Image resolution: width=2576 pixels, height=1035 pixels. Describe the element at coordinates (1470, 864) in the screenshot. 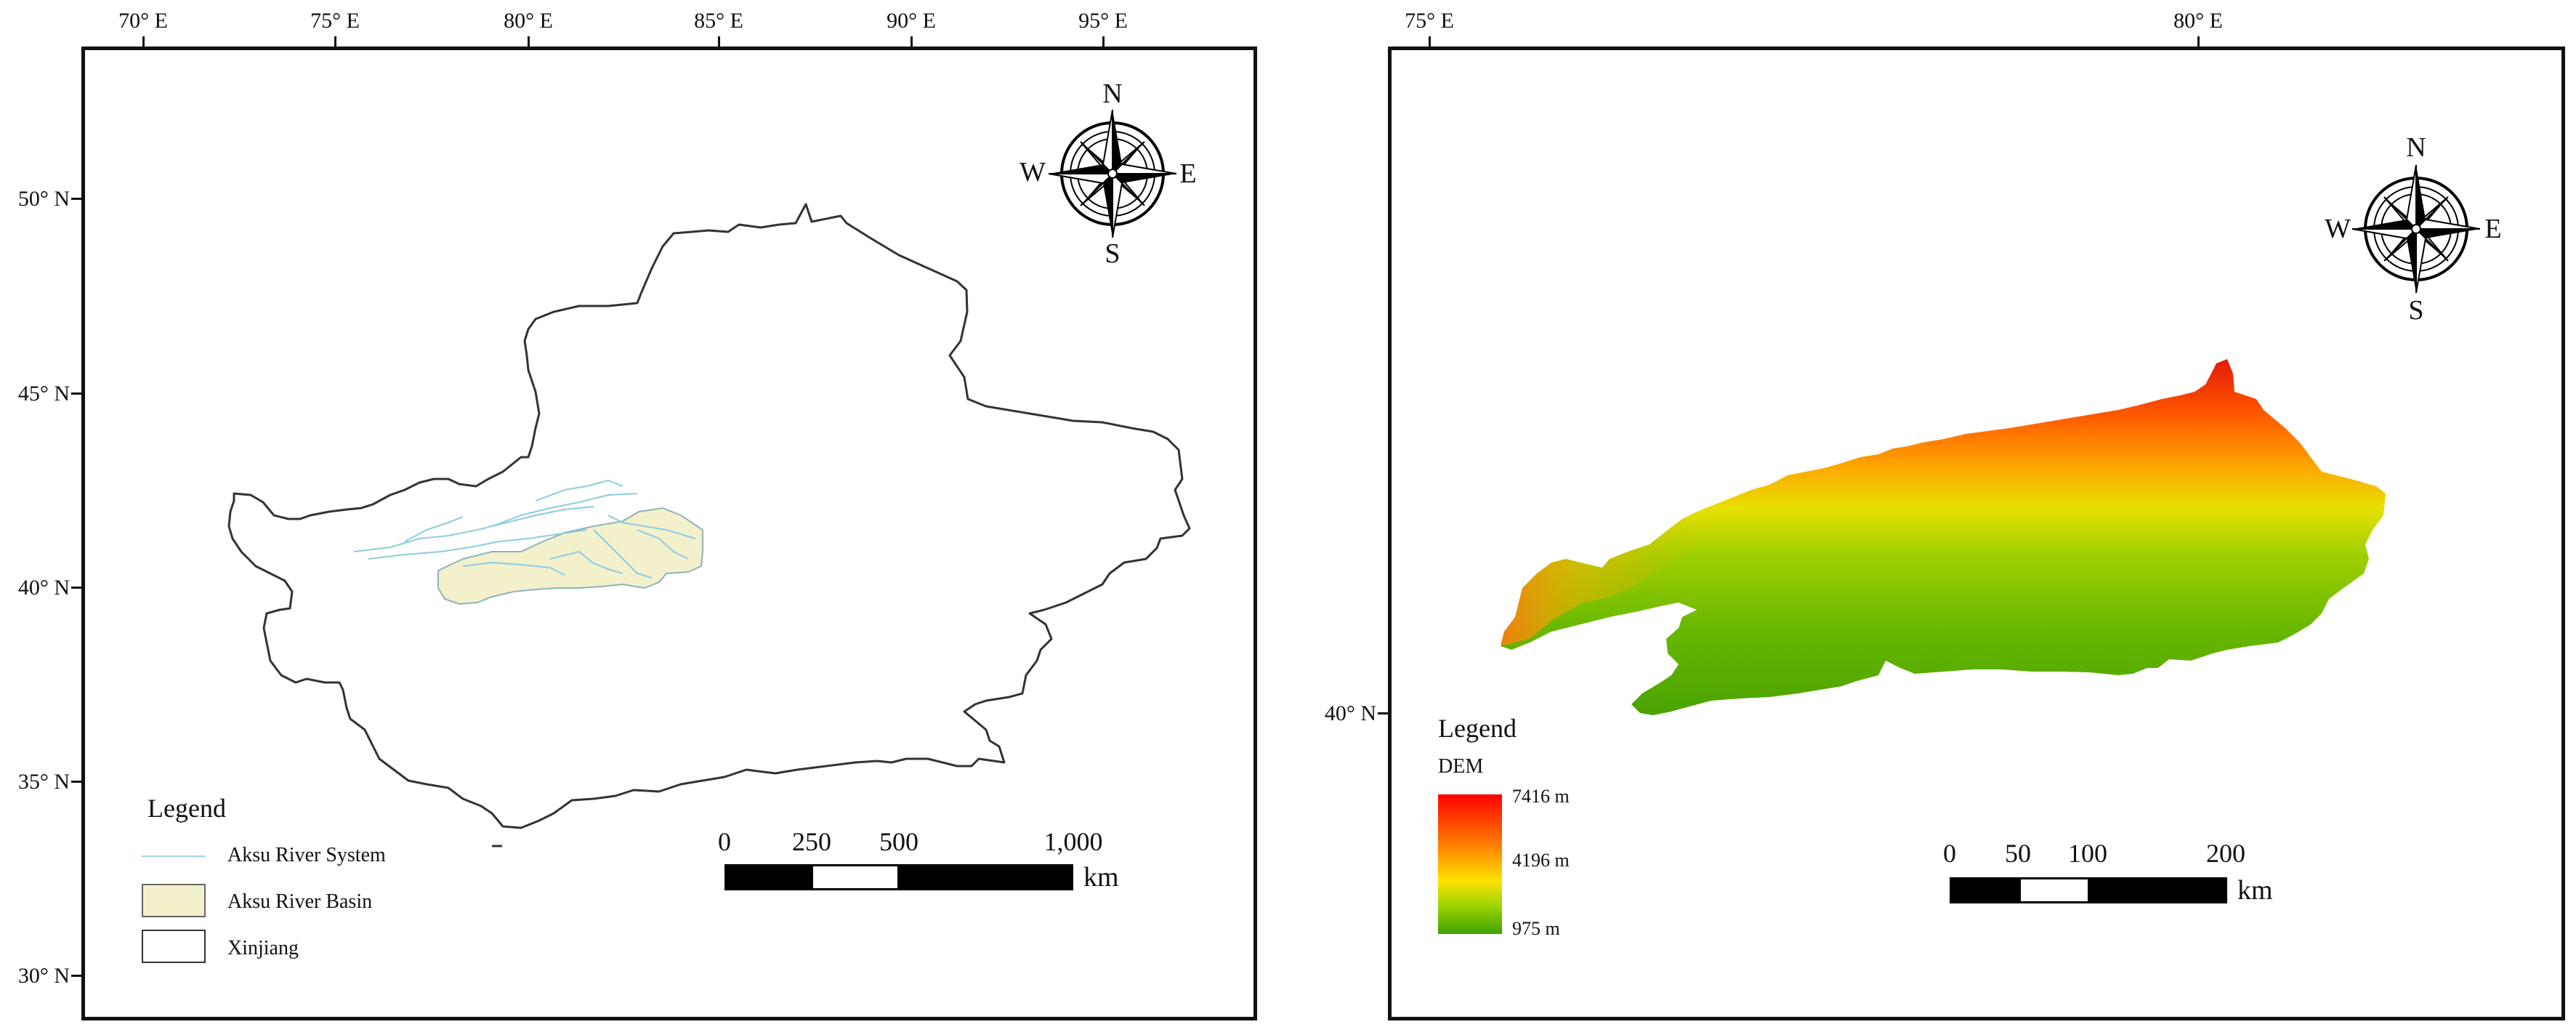

I see `dem-color-ramp` at that location.